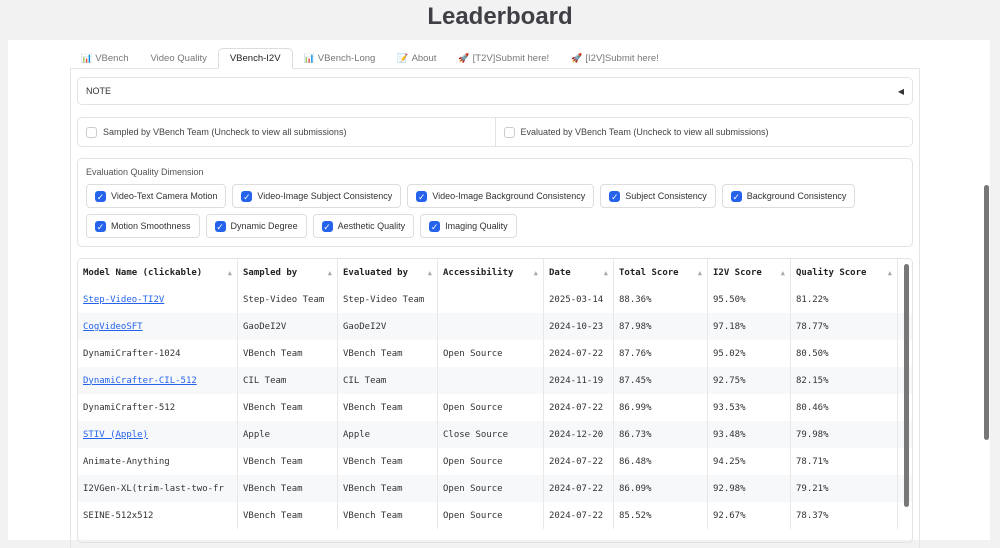 The width and height of the screenshot is (1000, 548). Describe the element at coordinates (796, 196) in the screenshot. I see `dimension-label: Background Consistency` at that location.